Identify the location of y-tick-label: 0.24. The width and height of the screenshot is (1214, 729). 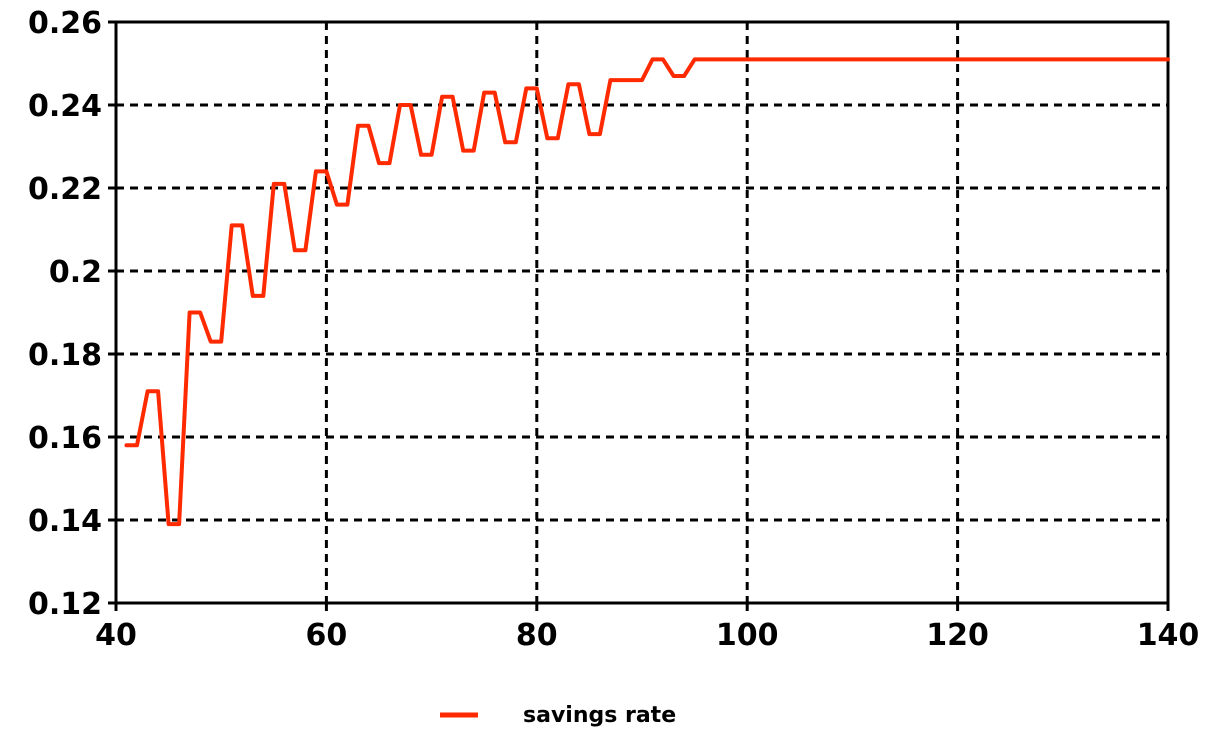
(65, 106).